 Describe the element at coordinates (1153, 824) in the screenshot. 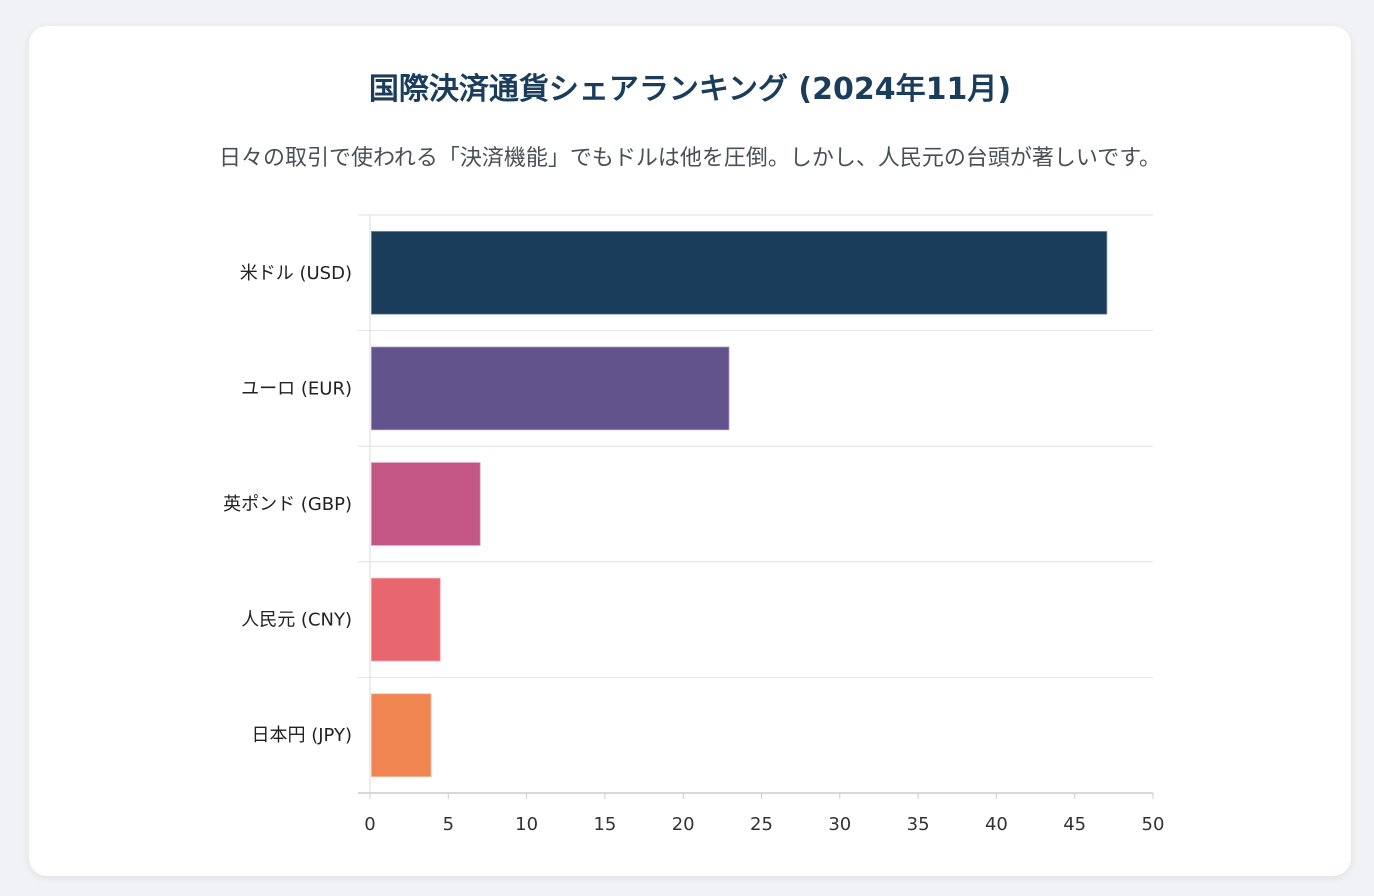

I see `x-tick-label: 50` at that location.